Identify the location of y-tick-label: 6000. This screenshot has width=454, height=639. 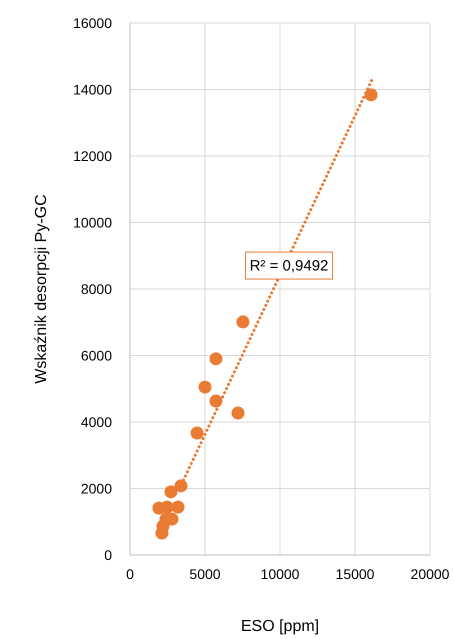
(96, 355).